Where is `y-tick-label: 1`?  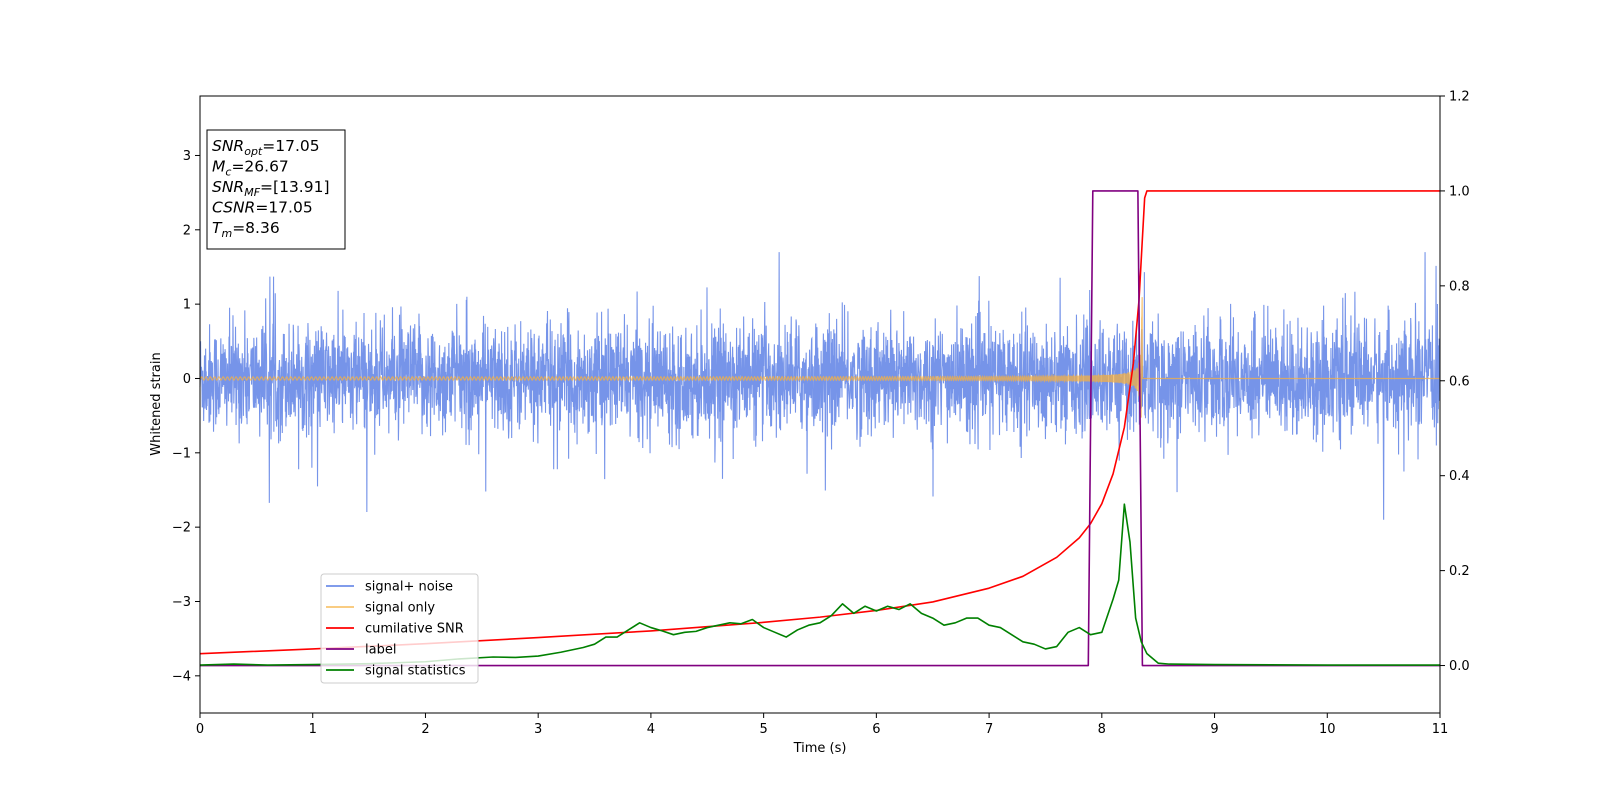
y-tick-label: 1 is located at coordinates (187, 305).